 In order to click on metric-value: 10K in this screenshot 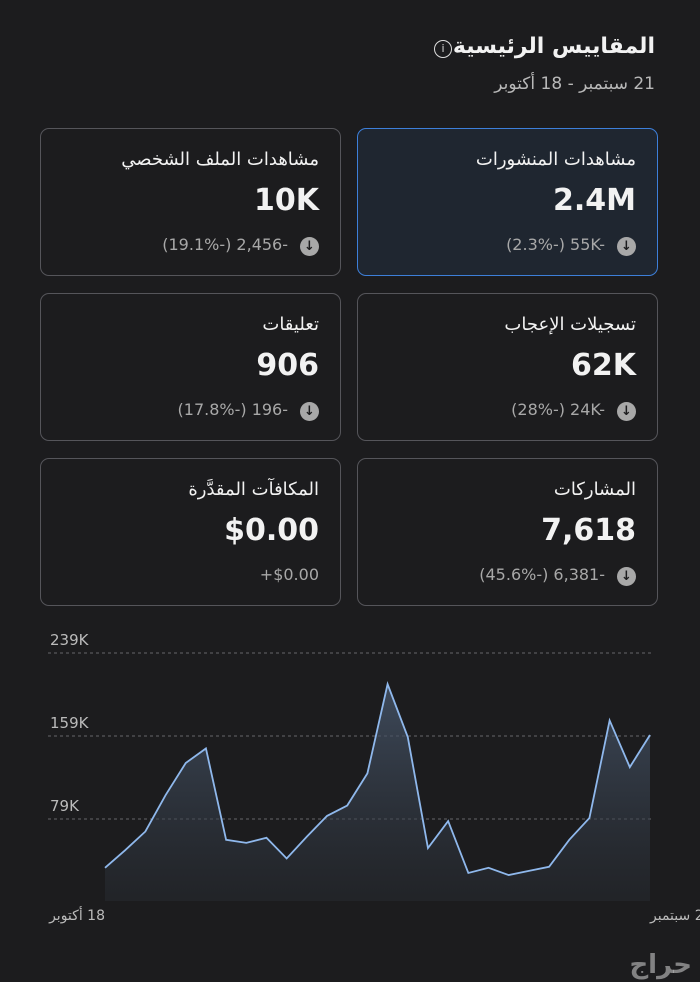, I will do `click(286, 200)`.